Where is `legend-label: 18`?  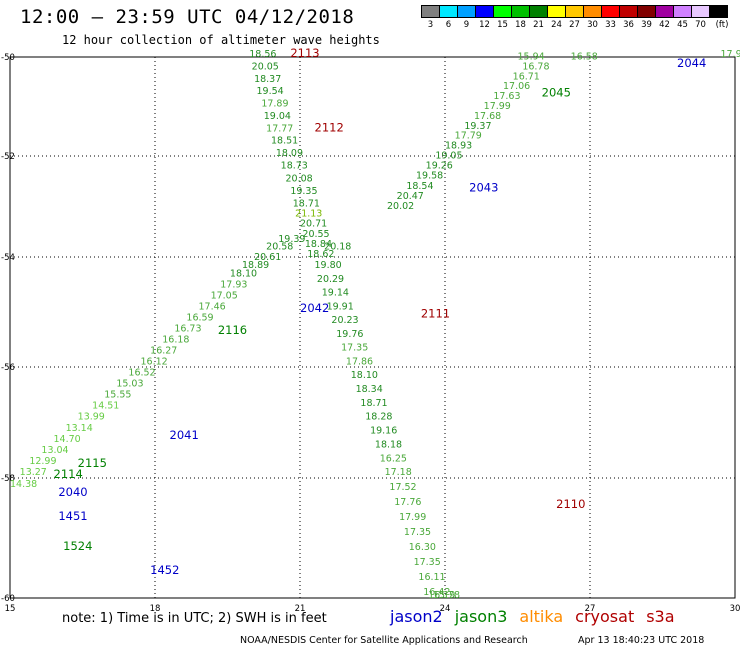 legend-label: 18 is located at coordinates (520, 25).